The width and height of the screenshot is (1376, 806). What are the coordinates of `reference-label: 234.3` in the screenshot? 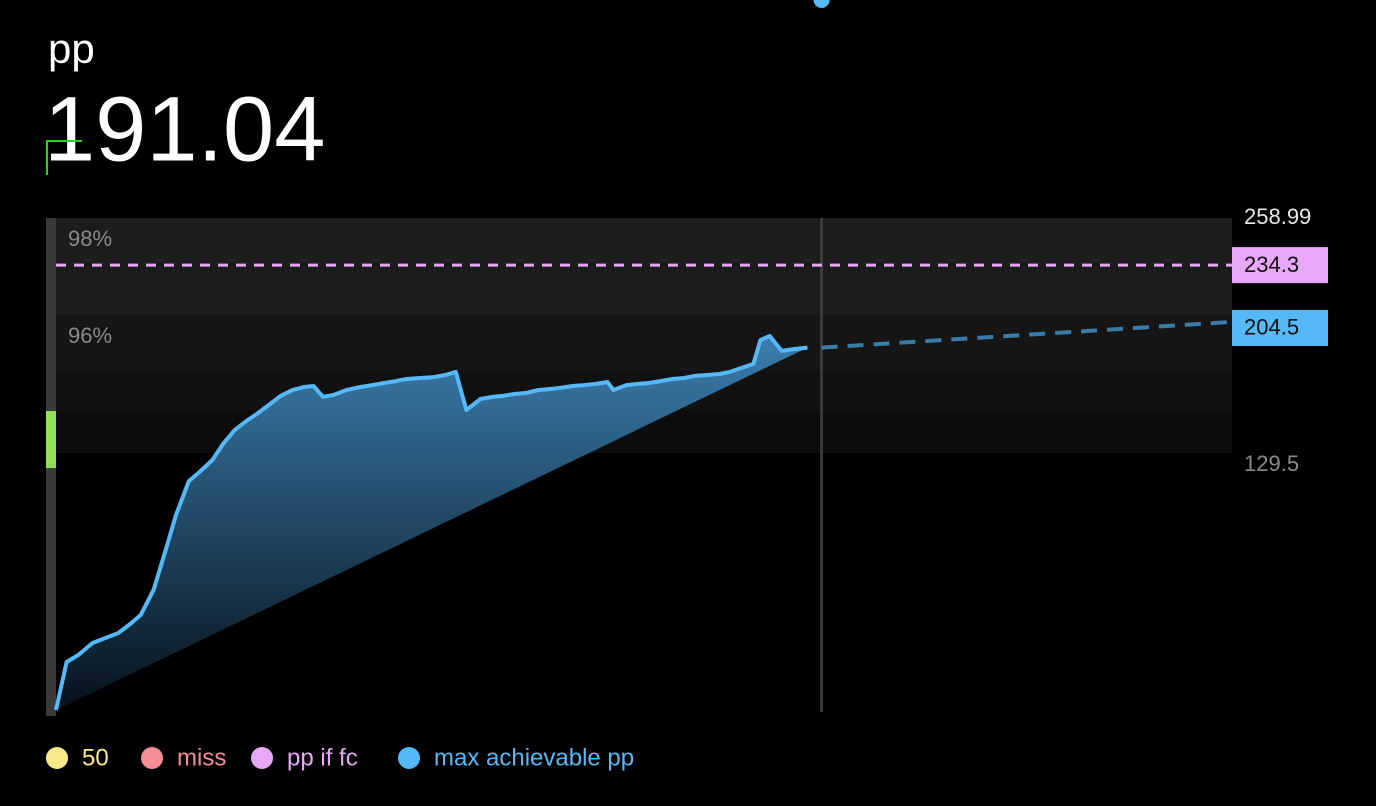 It's located at (1271, 264).